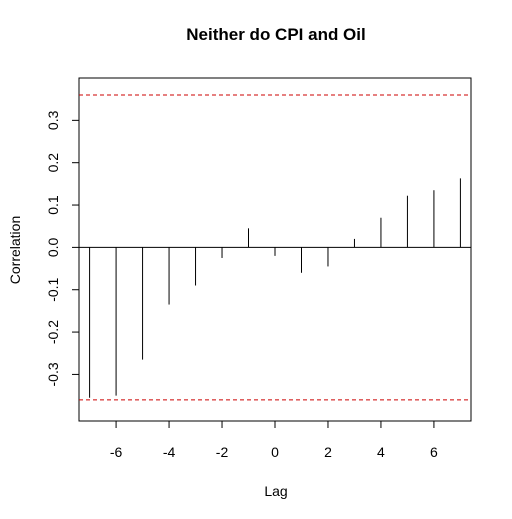 The height and width of the screenshot is (519, 512). I want to click on x-tick-label: 2, so click(328, 452).